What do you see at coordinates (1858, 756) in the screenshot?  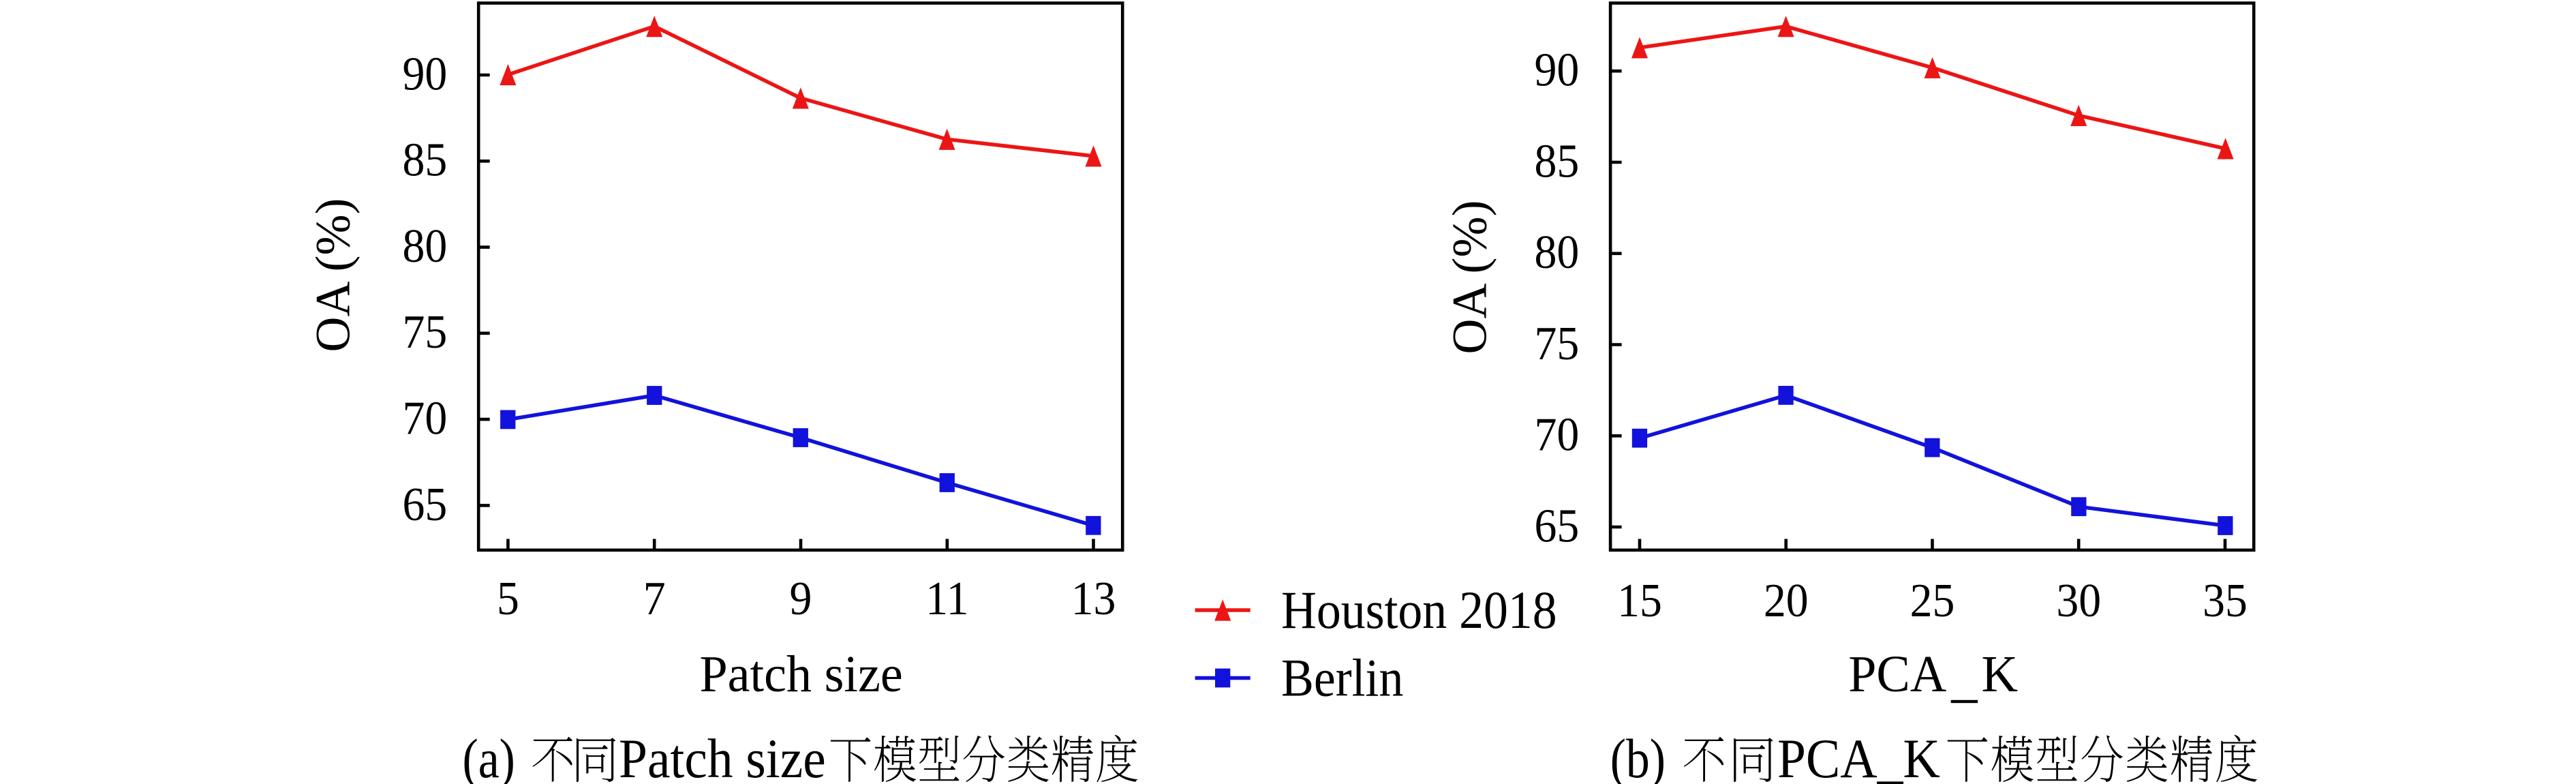 I see `svg-text: PCA_K` at bounding box center [1858, 756].